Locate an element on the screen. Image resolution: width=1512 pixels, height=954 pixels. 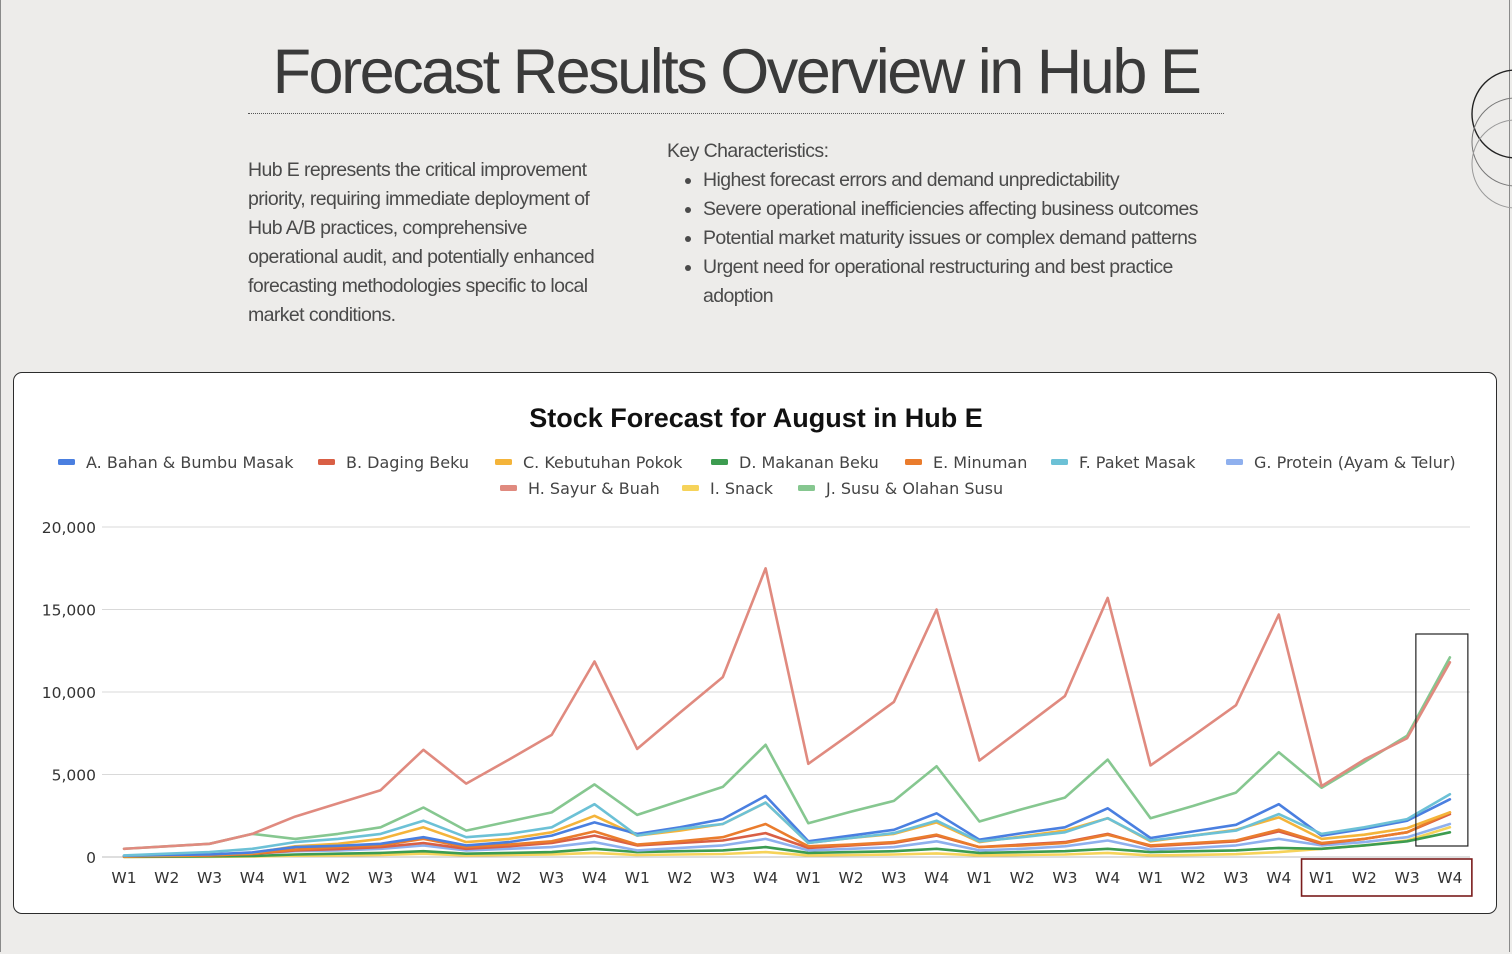
legend-label: A. Bahan & Bumbu Masak is located at coordinates (190, 462).